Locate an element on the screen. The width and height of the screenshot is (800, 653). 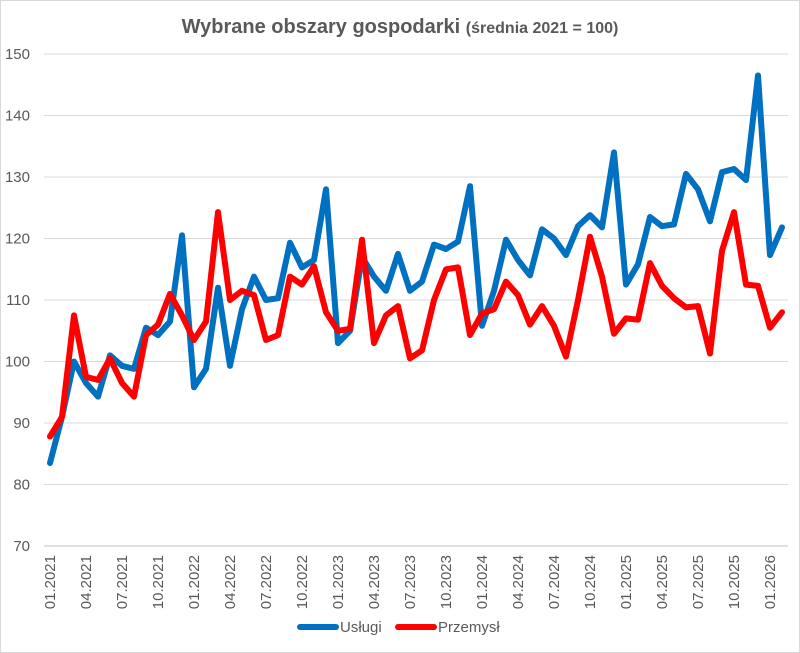
x-tick-label: 01.2024 is located at coordinates (482, 582).